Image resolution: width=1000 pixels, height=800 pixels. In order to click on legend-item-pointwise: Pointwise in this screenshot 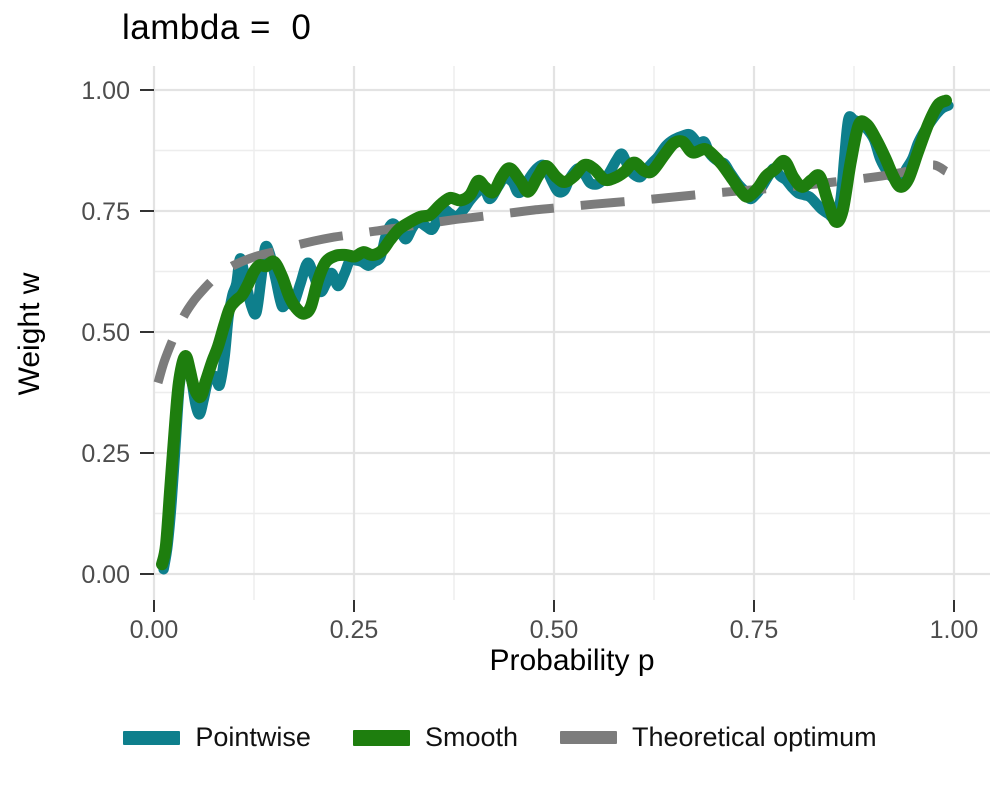, I will do `click(217, 737)`.